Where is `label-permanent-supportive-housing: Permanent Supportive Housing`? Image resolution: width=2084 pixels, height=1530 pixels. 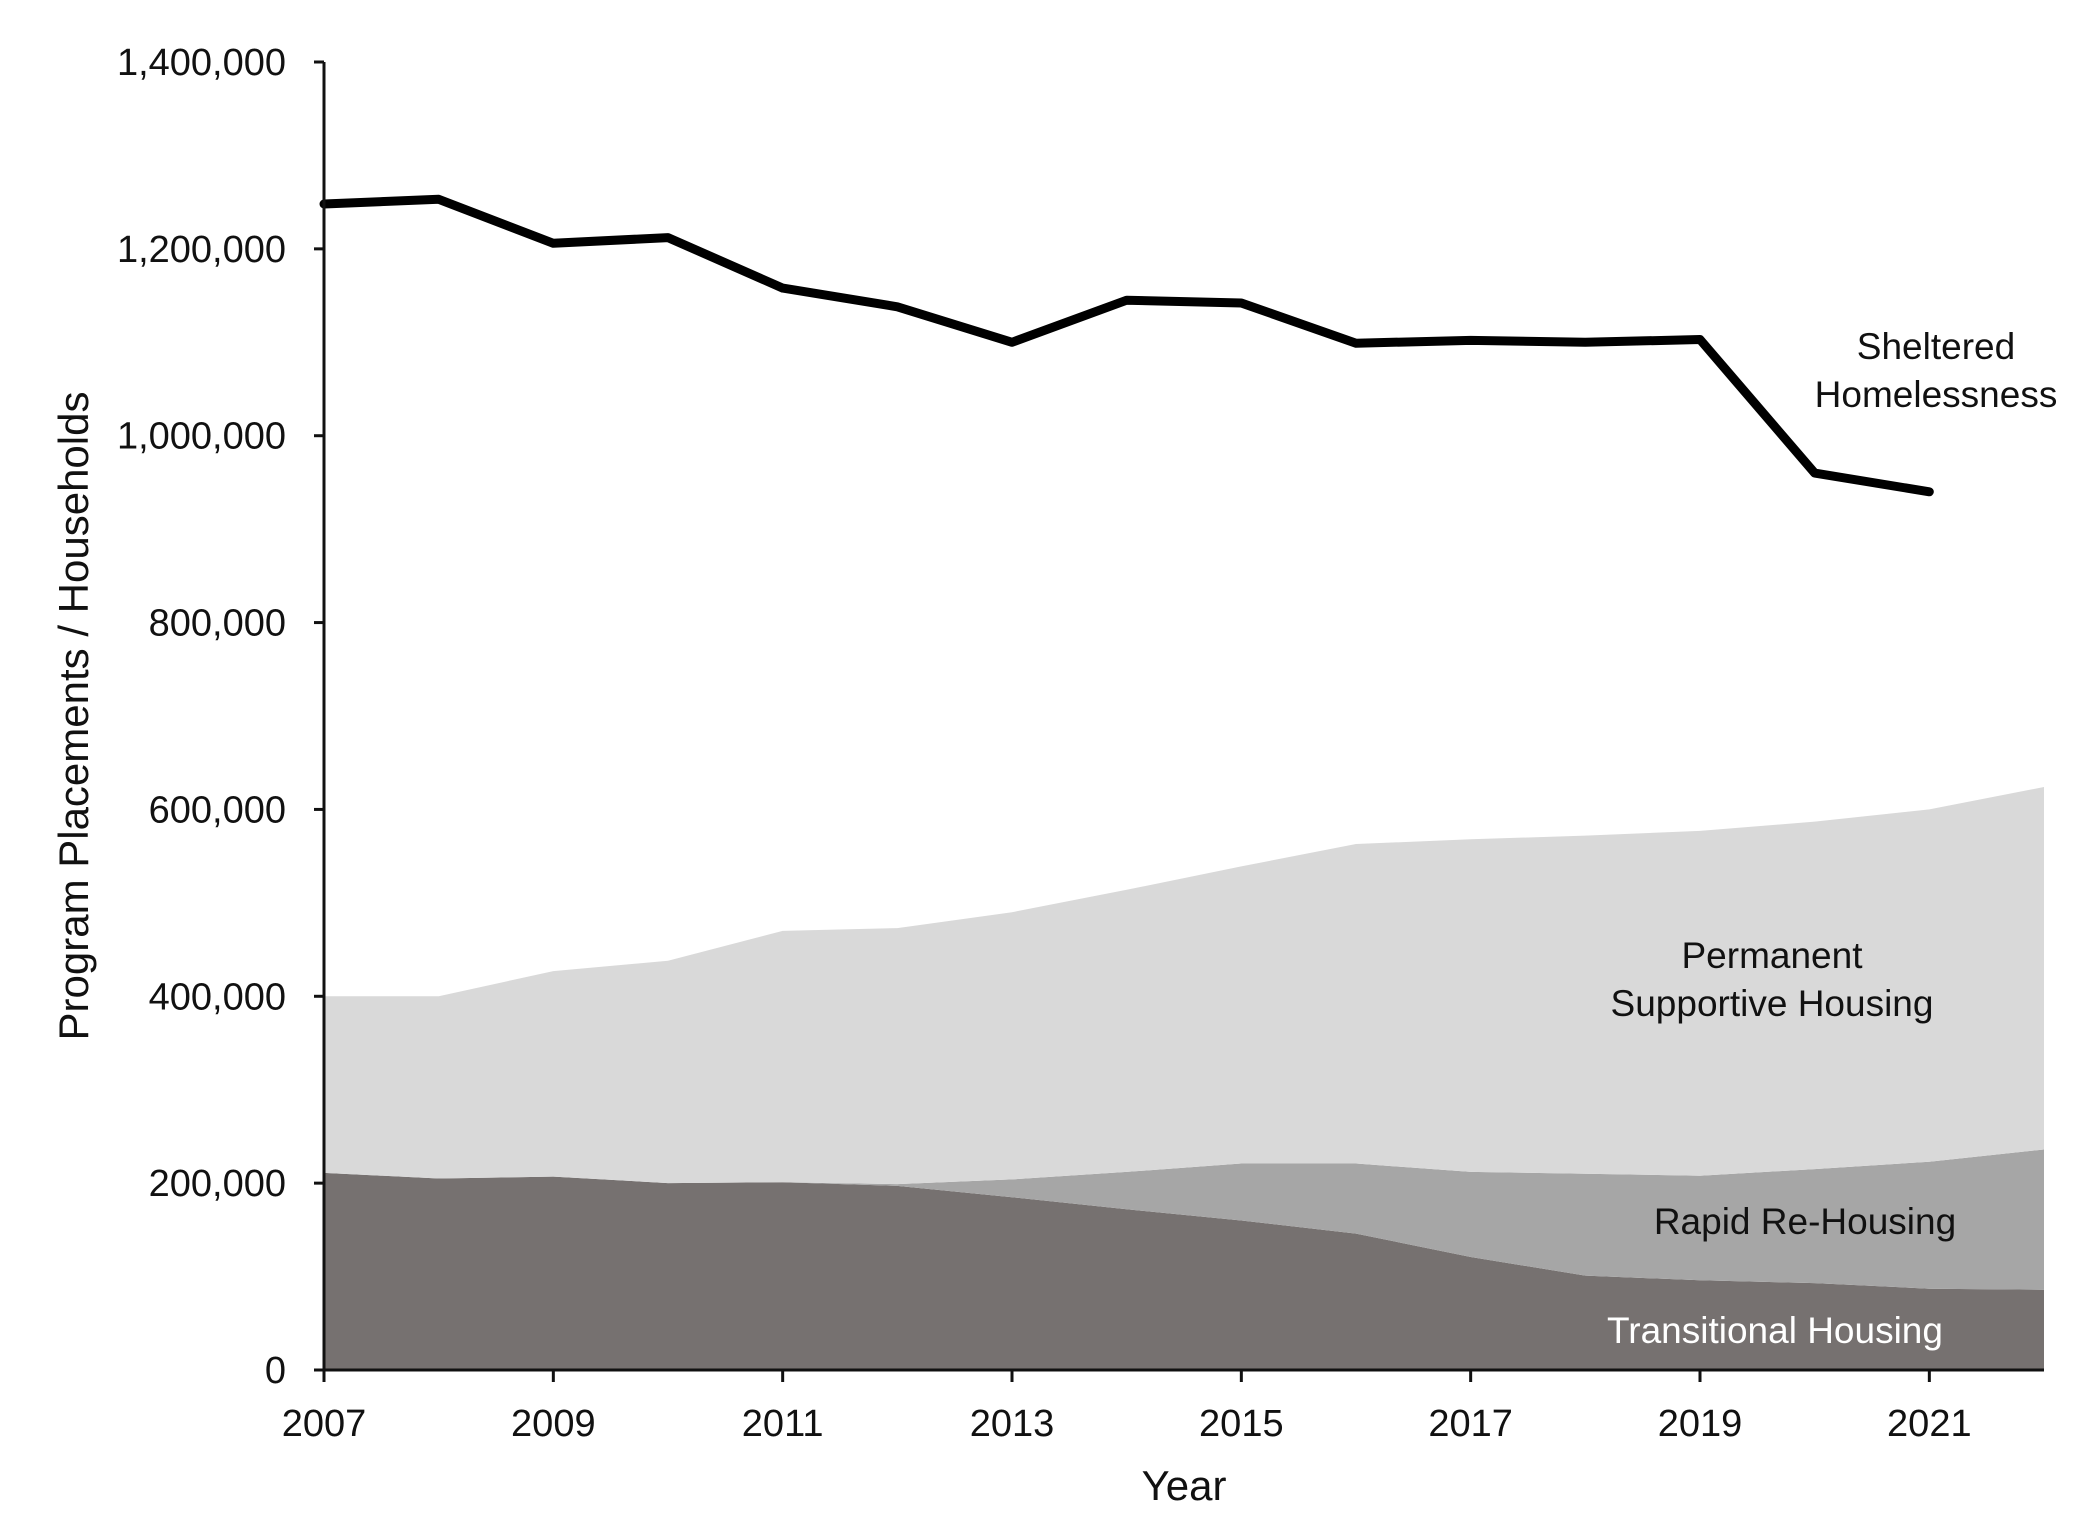
label-permanent-supportive-housing: Permanent Supportive Housing is located at coordinates (1772, 979).